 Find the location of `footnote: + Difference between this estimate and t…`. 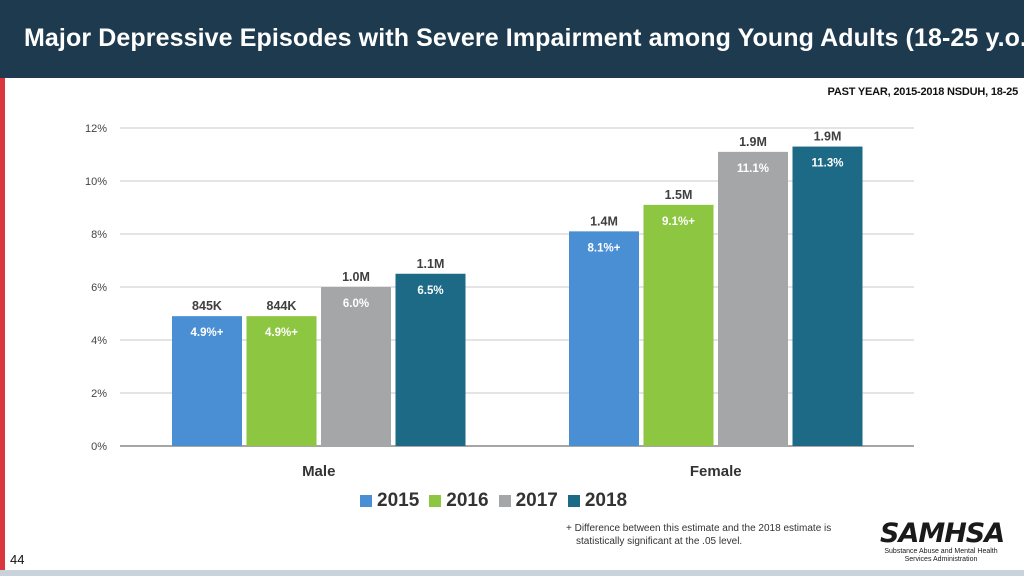

footnote: + Difference between this estimate and t… is located at coordinates (716, 535).